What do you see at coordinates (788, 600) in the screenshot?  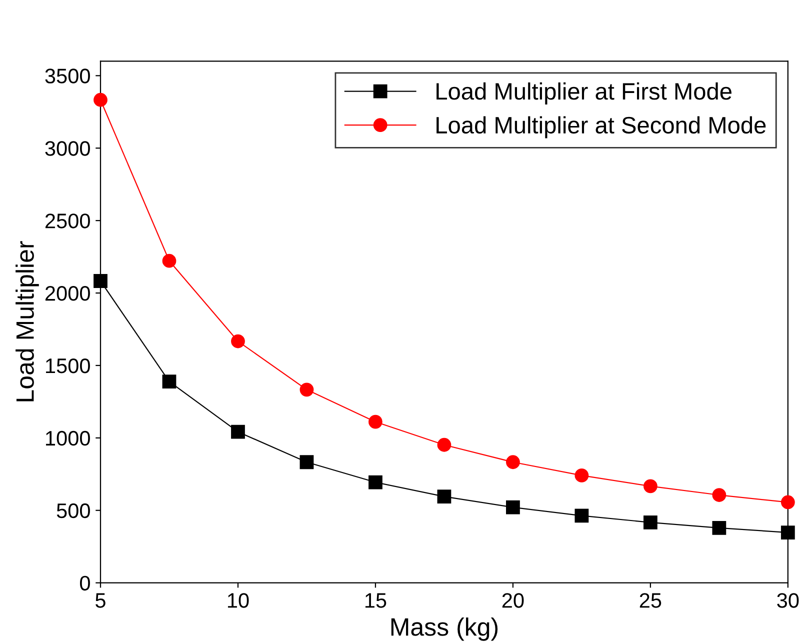 I see `x-tick-label: 30` at bounding box center [788, 600].